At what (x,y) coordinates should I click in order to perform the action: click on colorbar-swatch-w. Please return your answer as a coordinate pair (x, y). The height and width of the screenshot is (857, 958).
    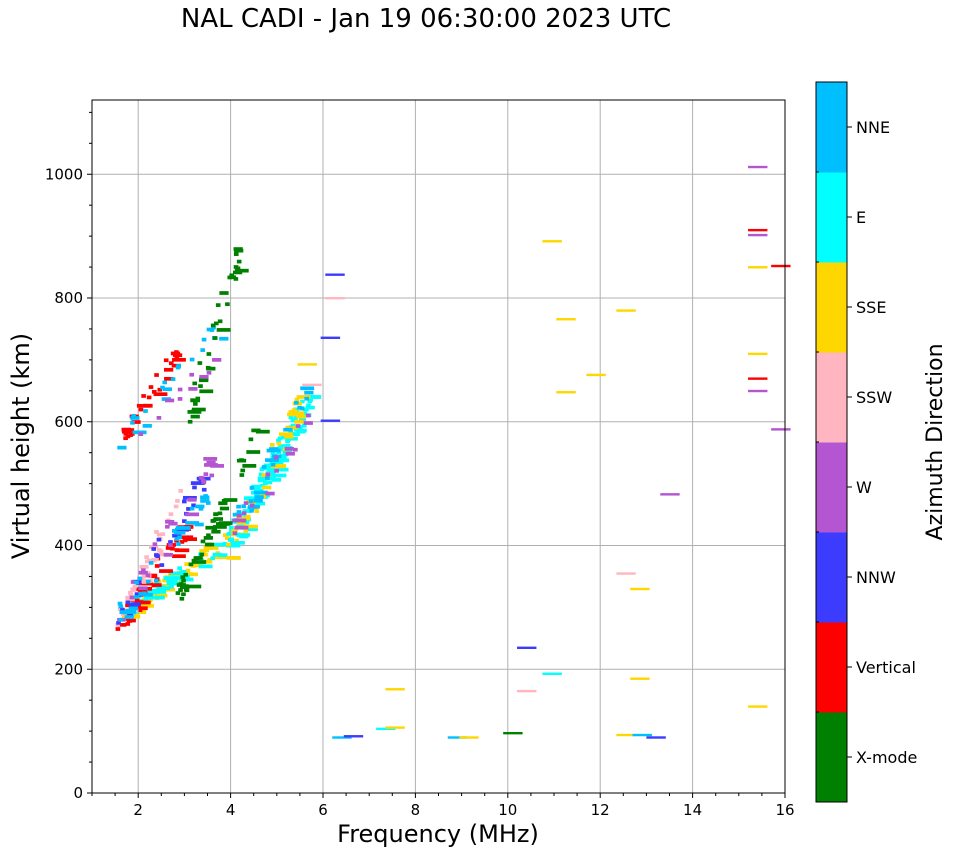
    Looking at the image, I should click on (831, 487).